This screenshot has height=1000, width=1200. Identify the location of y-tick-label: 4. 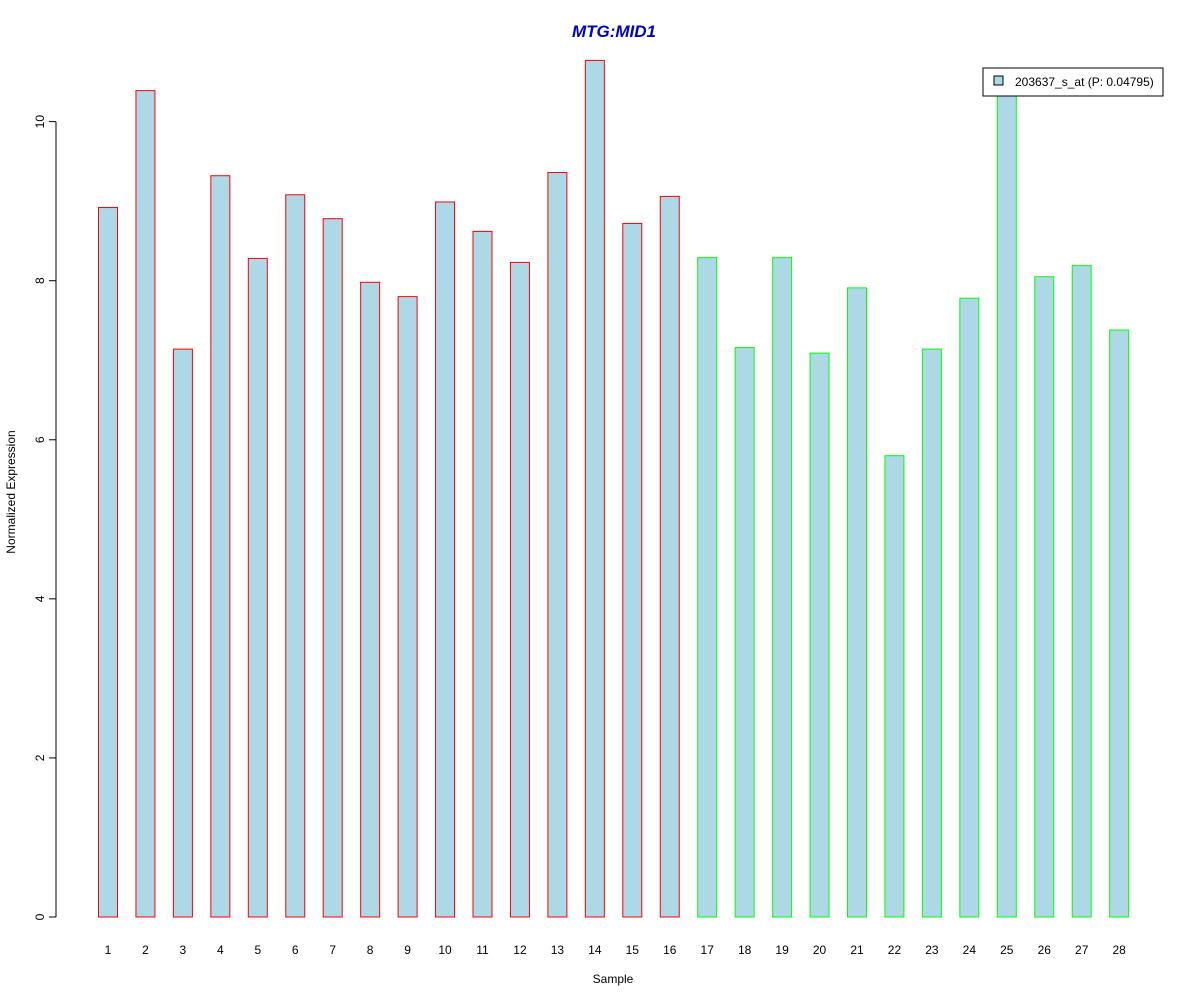
(40, 598).